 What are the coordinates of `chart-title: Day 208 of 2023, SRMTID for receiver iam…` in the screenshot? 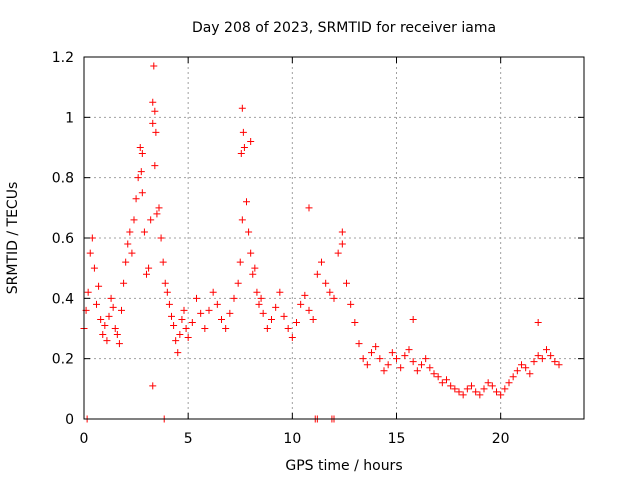 It's located at (344, 28).